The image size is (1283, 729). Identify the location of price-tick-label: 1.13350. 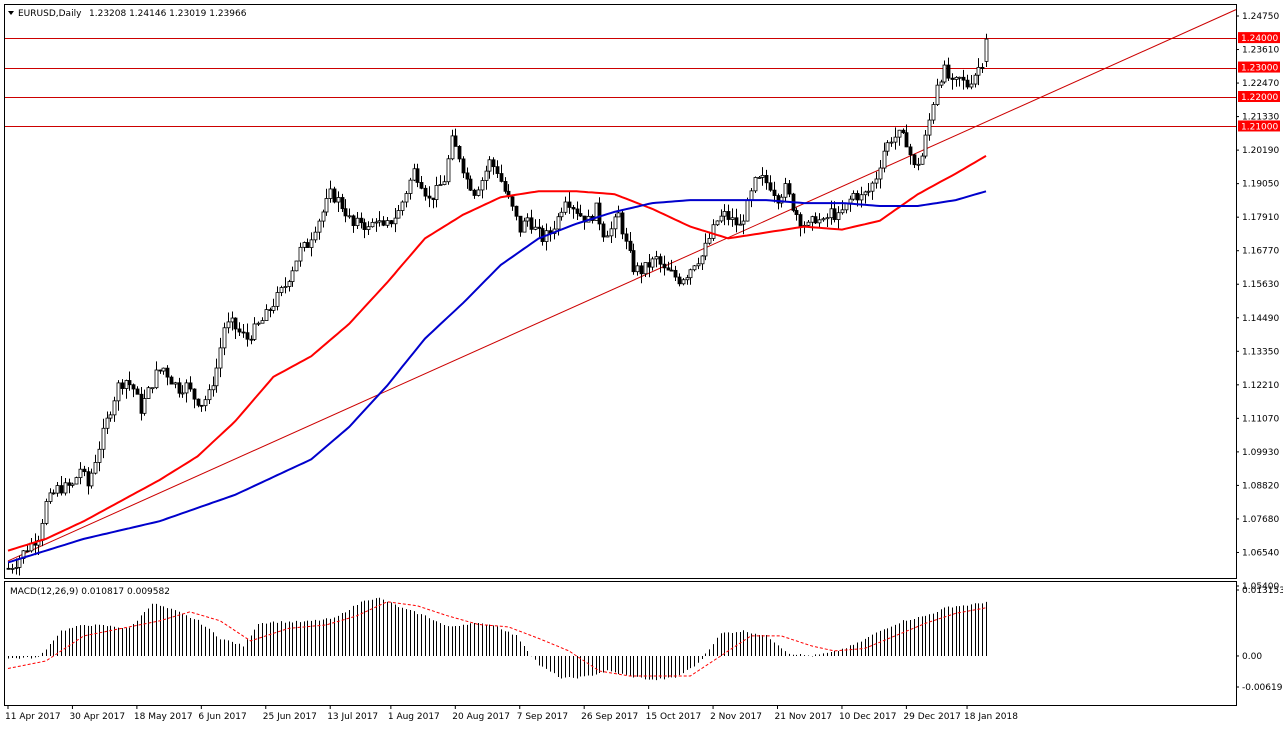
(1260, 352).